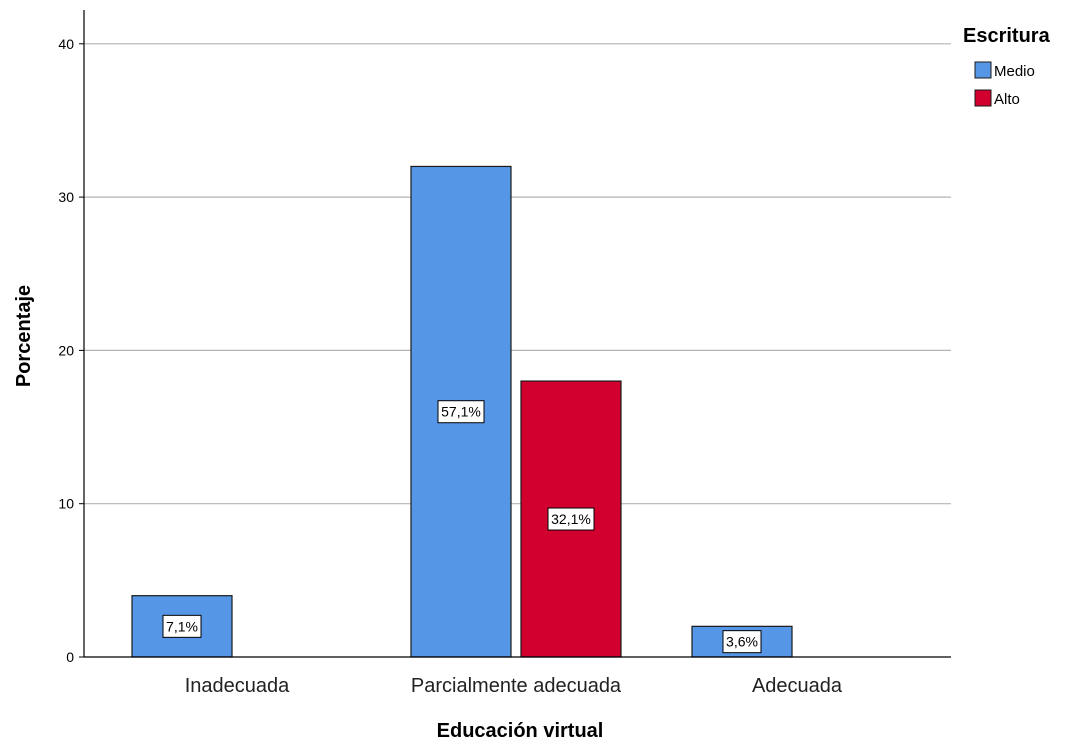  Describe the element at coordinates (66, 197) in the screenshot. I see `y-tick-label: 30` at that location.